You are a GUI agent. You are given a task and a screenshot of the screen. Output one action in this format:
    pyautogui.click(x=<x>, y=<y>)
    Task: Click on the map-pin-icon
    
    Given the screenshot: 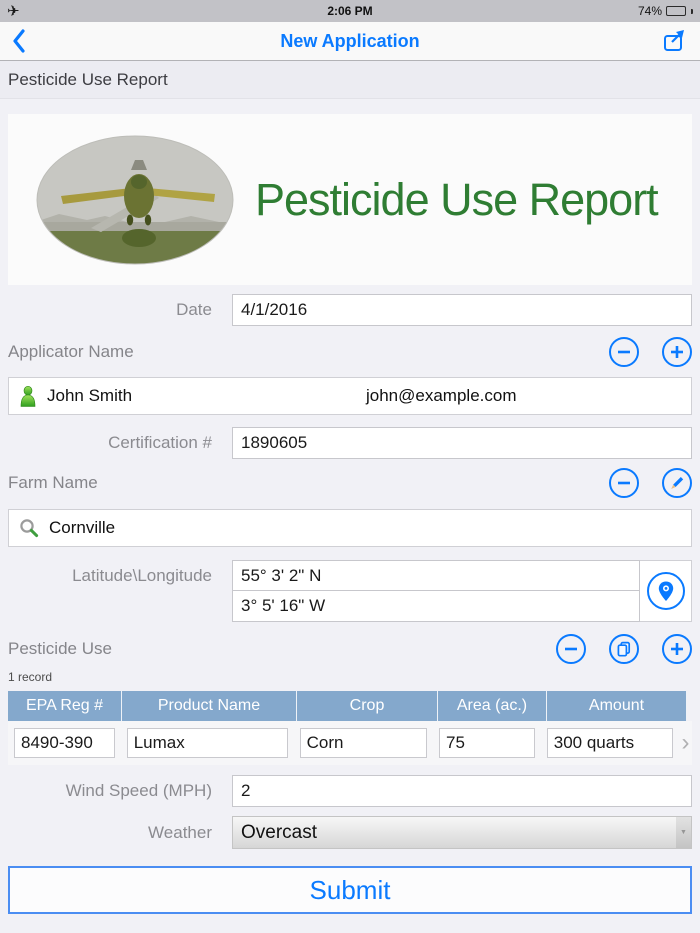 What is the action you would take?
    pyautogui.click(x=665, y=591)
    